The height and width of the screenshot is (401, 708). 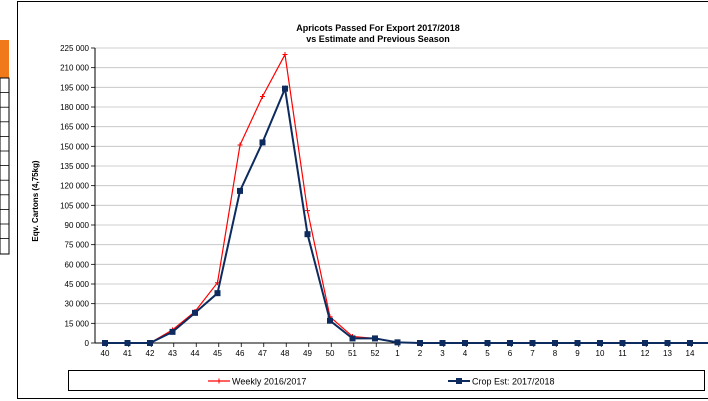 I want to click on x-tick-label: 10, so click(x=600, y=353).